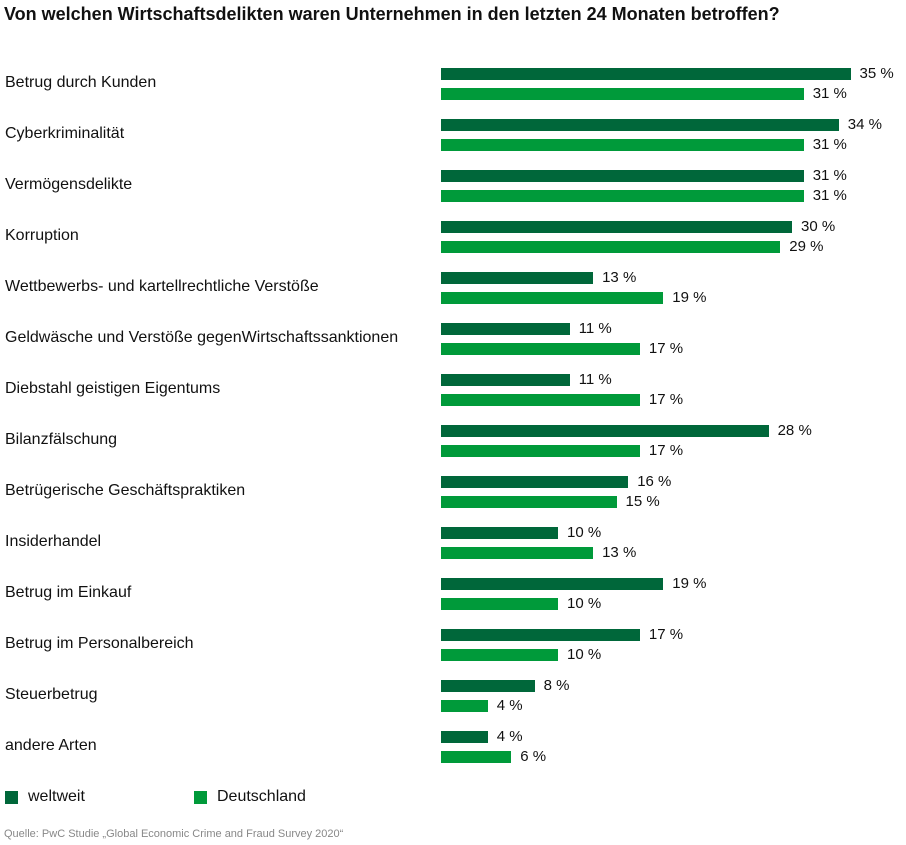  I want to click on data-label: 35 %, so click(876, 73).